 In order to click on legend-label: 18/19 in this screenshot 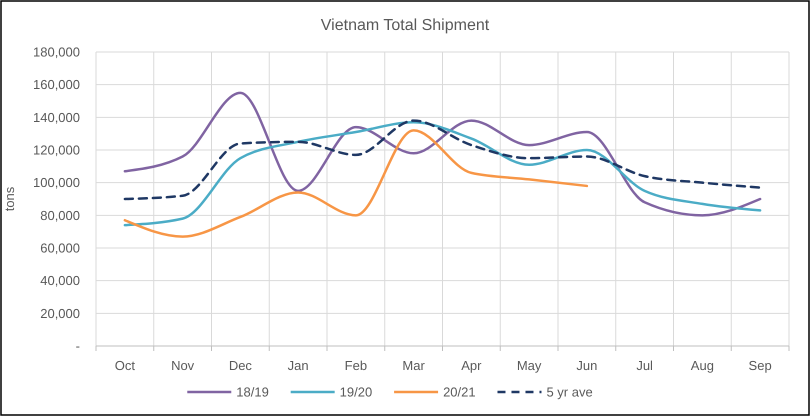, I will do `click(252, 392)`.